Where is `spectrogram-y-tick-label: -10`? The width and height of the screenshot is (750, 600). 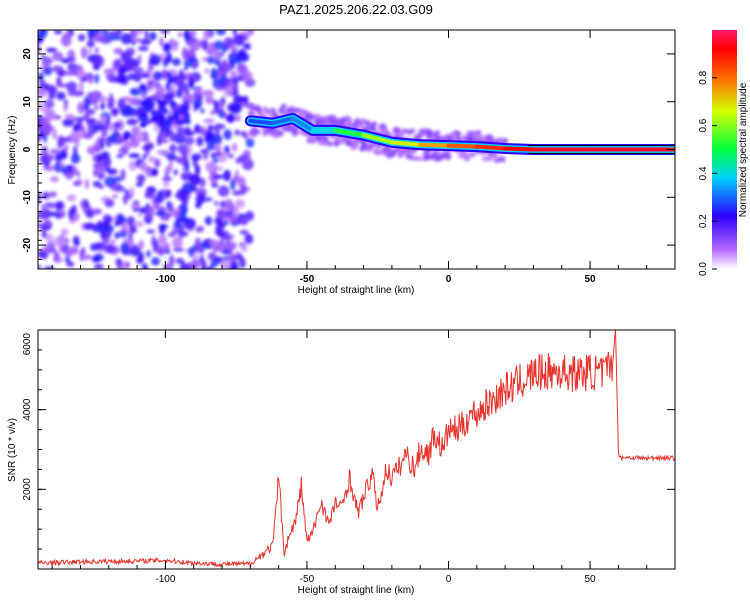
spectrogram-y-tick-label: -10 is located at coordinates (27, 197).